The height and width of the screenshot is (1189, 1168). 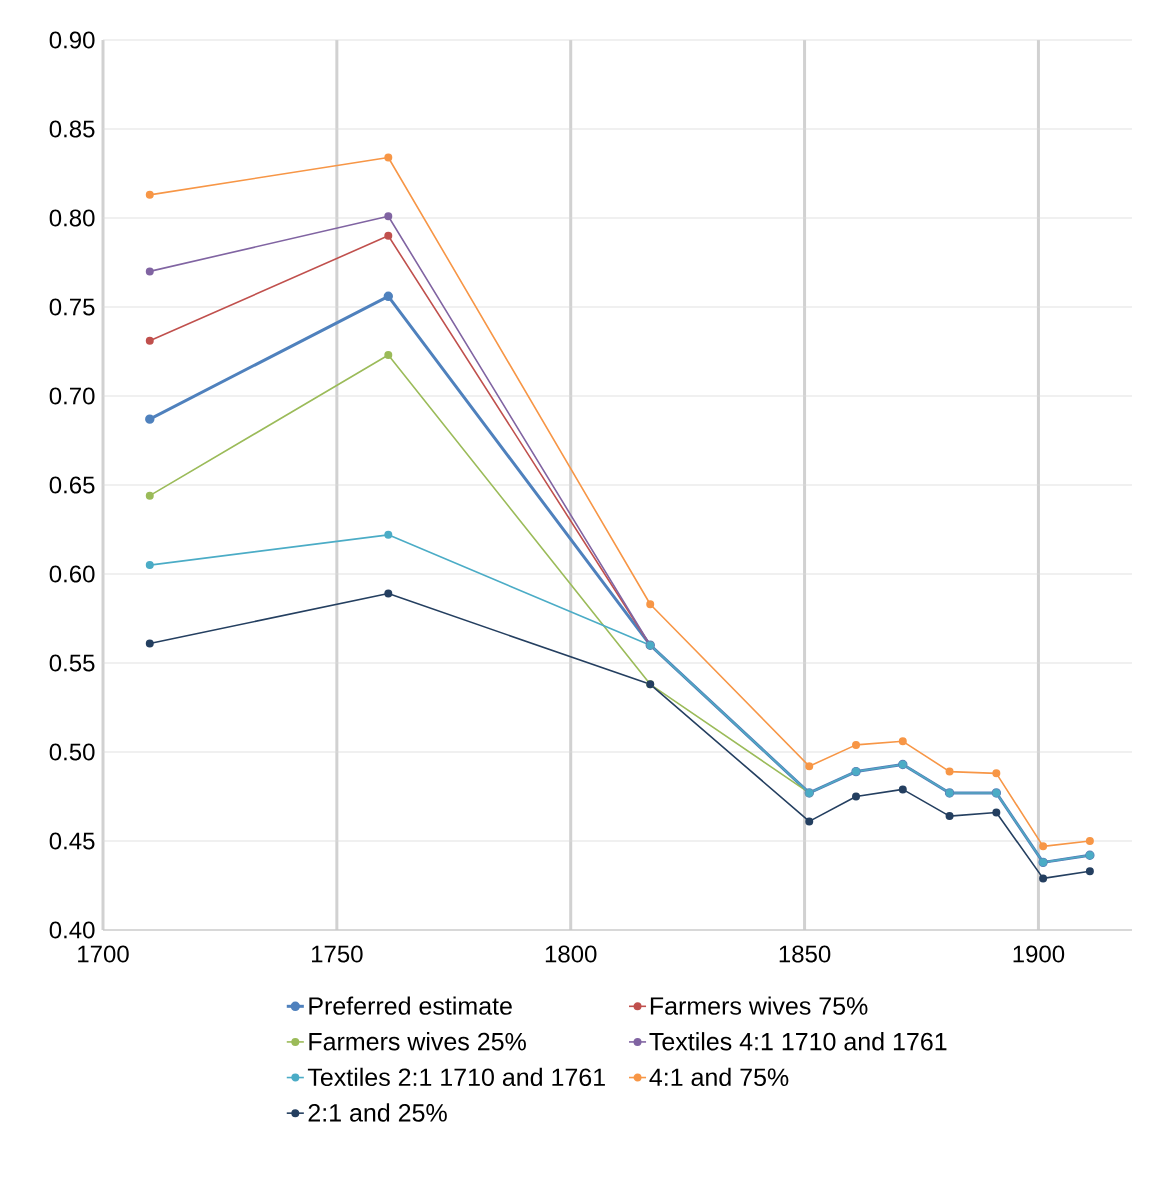 I want to click on y-tick-label: 0.40, so click(x=72, y=930).